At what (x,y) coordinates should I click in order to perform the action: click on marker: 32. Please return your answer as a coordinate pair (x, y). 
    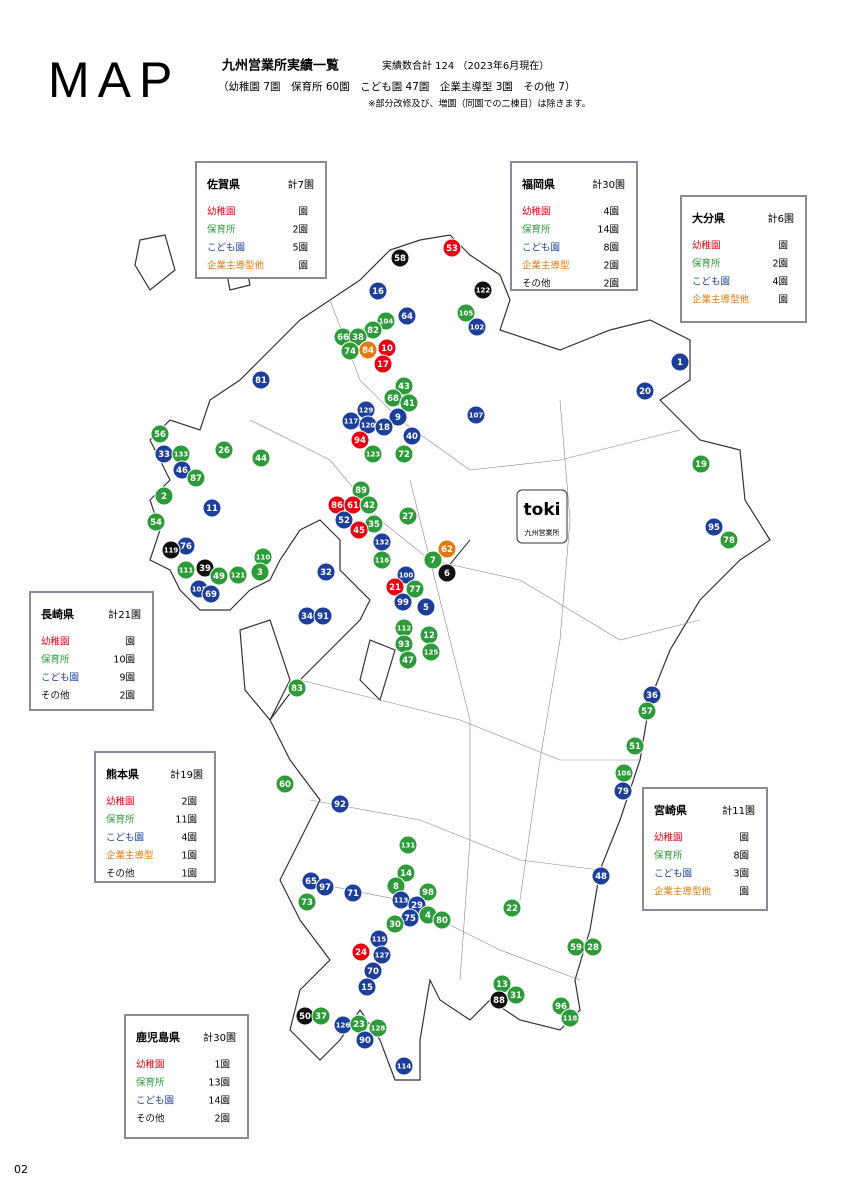
    Looking at the image, I should click on (326, 572).